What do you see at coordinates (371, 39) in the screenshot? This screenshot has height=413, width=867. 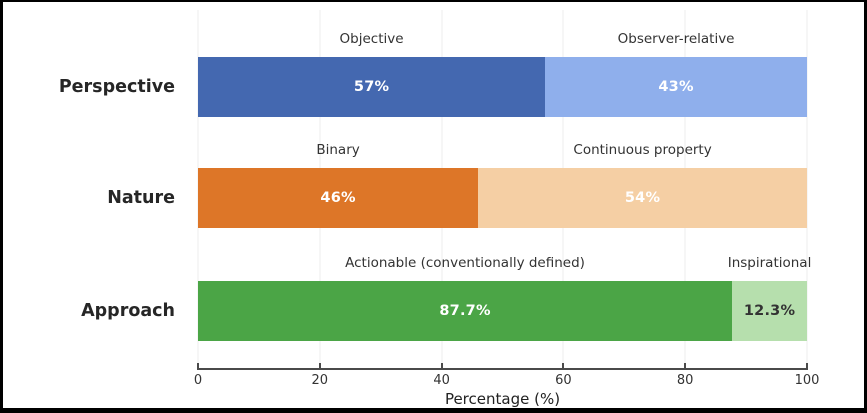 I see `segment-name-label: Objective` at bounding box center [371, 39].